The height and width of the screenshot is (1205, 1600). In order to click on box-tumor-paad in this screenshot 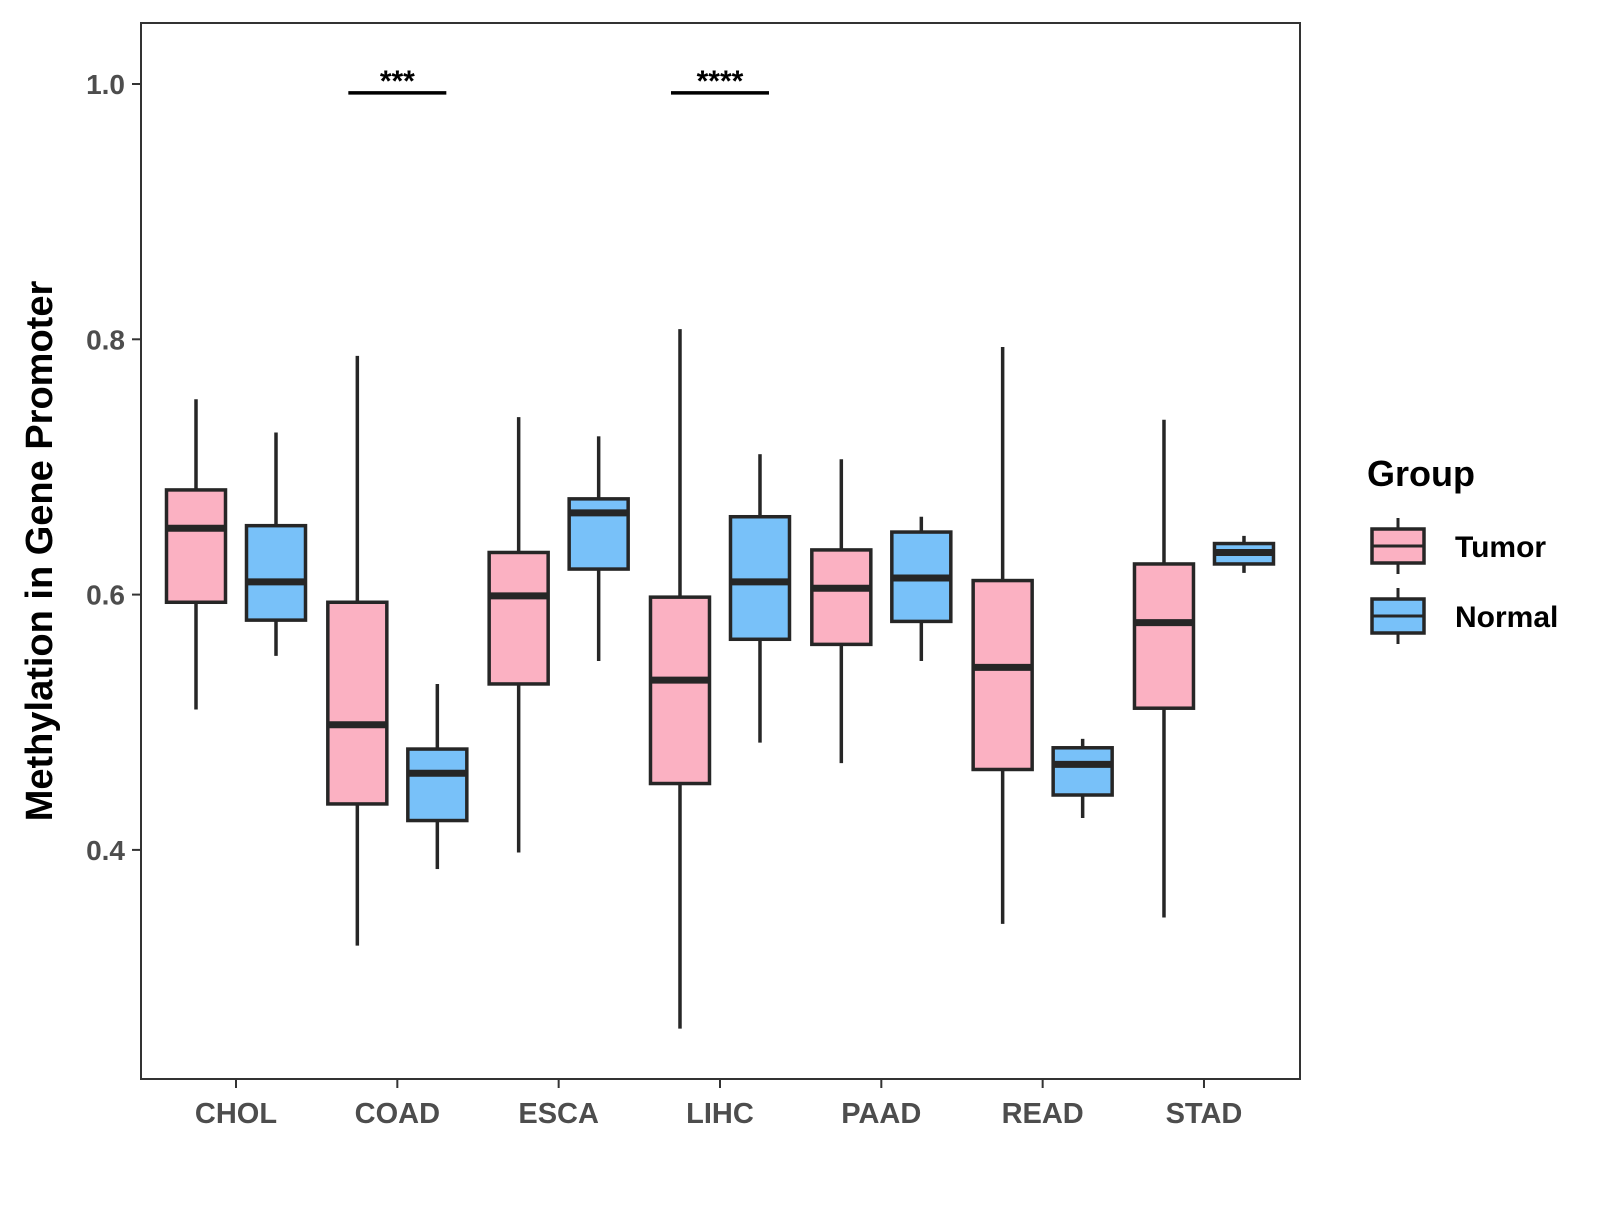, I will do `click(841, 611)`.